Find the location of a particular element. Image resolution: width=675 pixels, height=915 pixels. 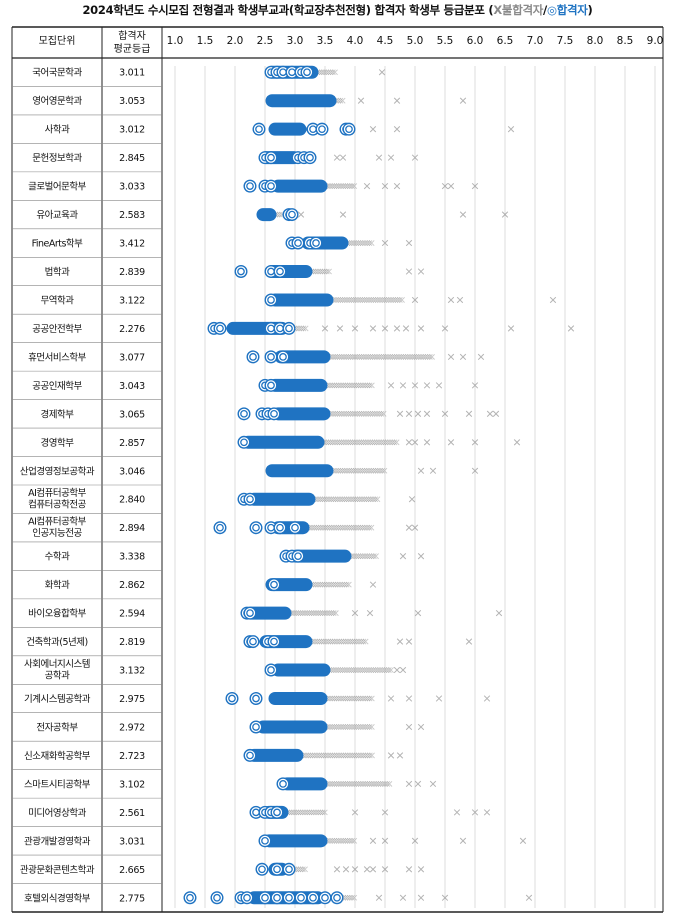

avg-grade: 2.775 is located at coordinates (132, 898).